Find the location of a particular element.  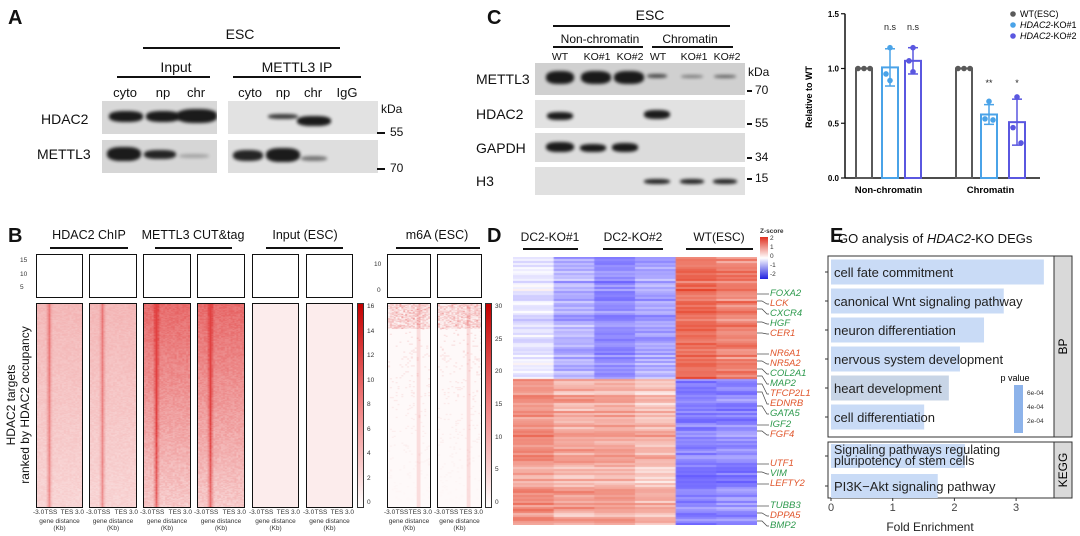

marker: 15 is located at coordinates (762, 178).